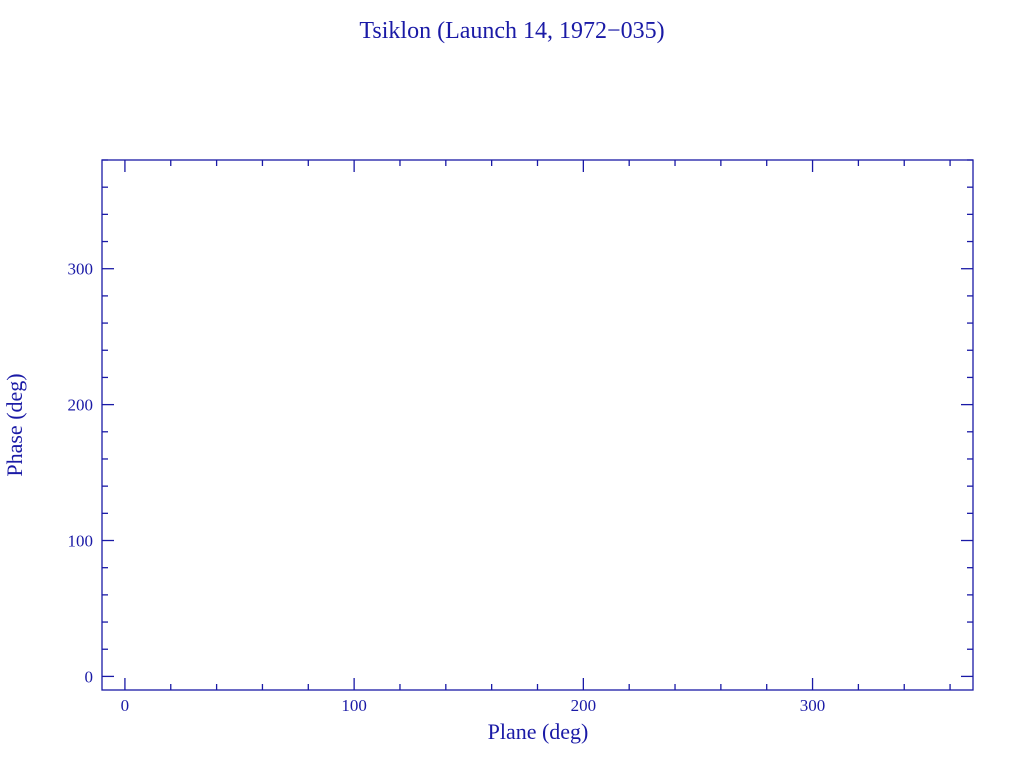 The width and height of the screenshot is (1024, 768). Describe the element at coordinates (511, 31) in the screenshot. I see `chart-title: Tsiklon (Launch 14, 1972−035)` at that location.